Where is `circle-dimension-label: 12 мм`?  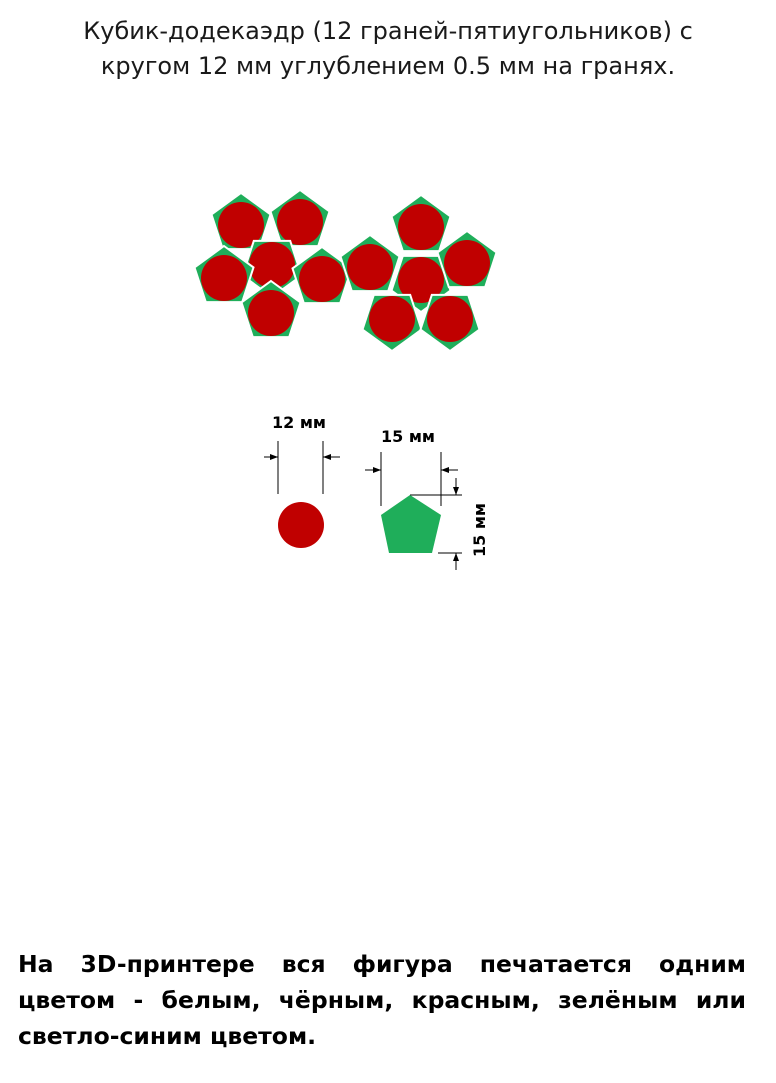 circle-dimension-label: 12 мм is located at coordinates (299, 422).